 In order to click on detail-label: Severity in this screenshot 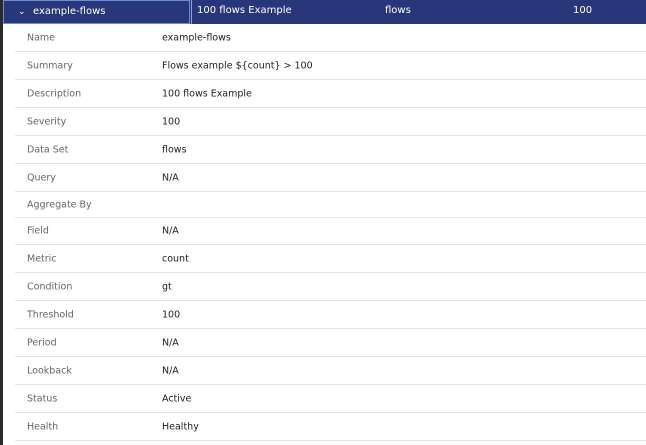, I will do `click(47, 121)`.